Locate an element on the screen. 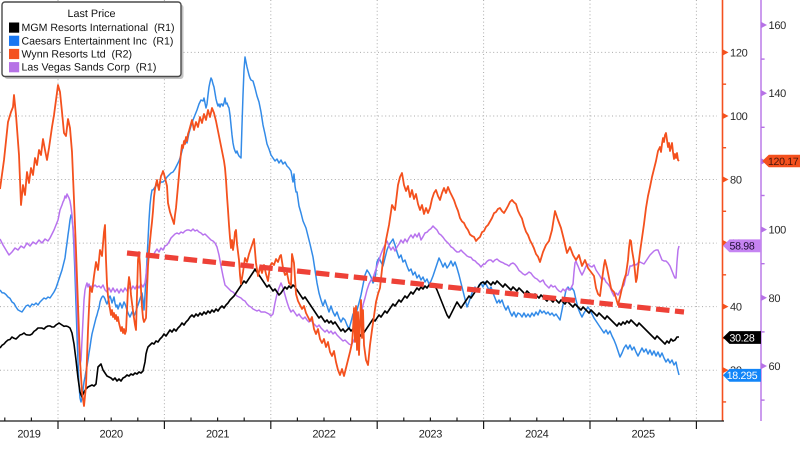  svg-text: 2025 is located at coordinates (643, 435).